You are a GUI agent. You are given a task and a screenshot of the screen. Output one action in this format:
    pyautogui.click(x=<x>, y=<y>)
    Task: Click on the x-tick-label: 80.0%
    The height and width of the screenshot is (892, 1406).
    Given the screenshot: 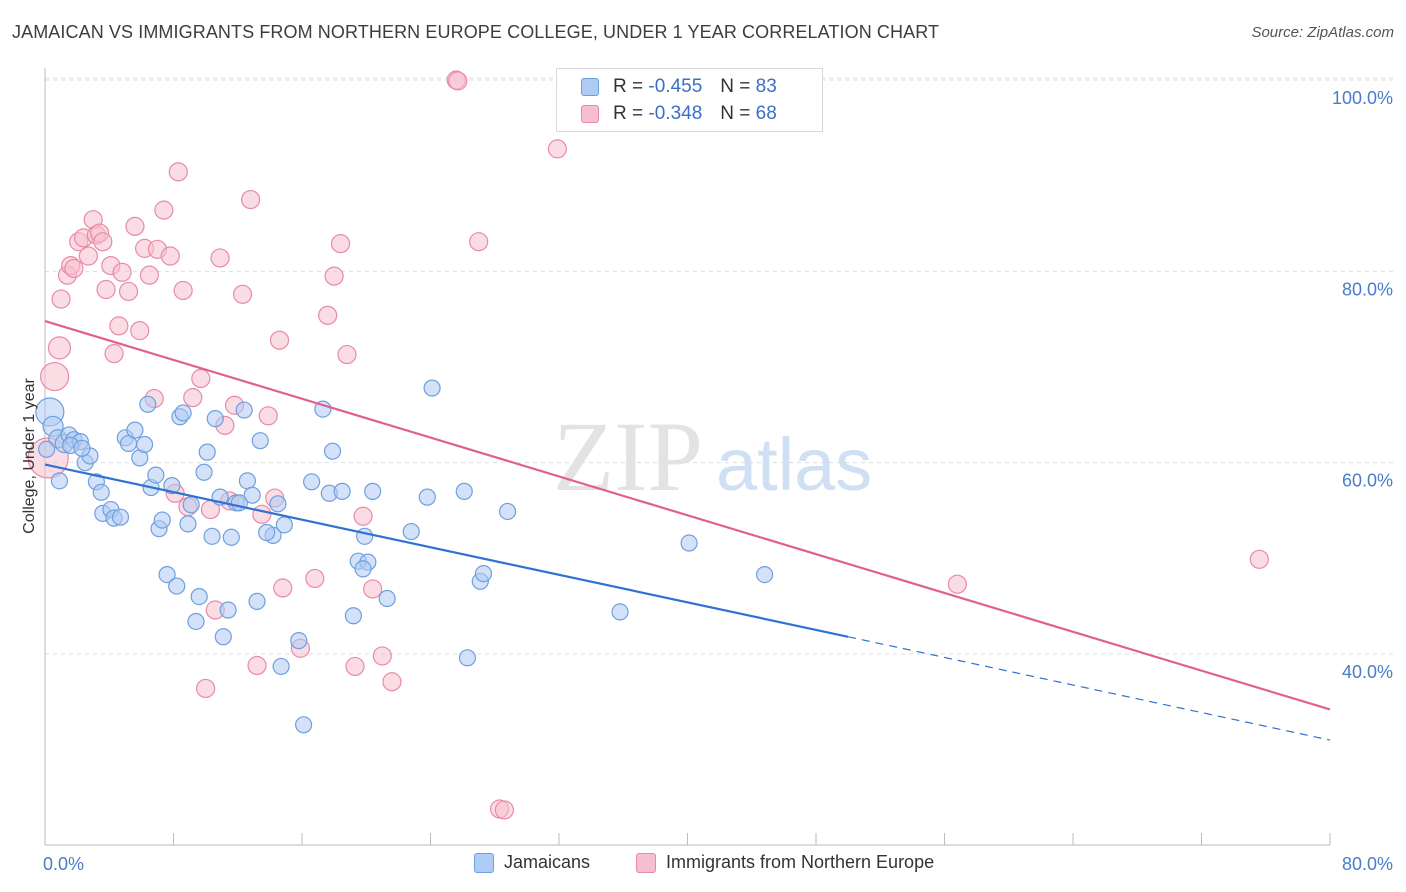 What is the action you would take?
    pyautogui.click(x=1367, y=864)
    